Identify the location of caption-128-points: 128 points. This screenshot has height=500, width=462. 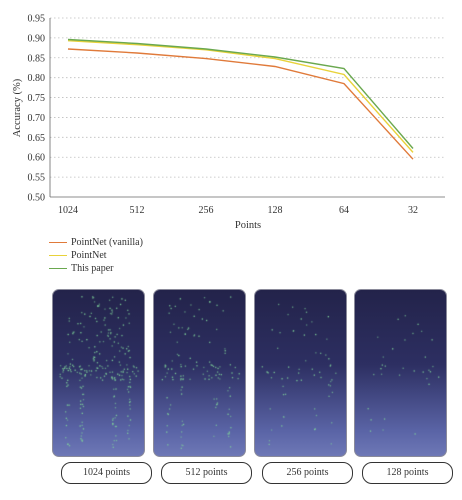
(407, 473).